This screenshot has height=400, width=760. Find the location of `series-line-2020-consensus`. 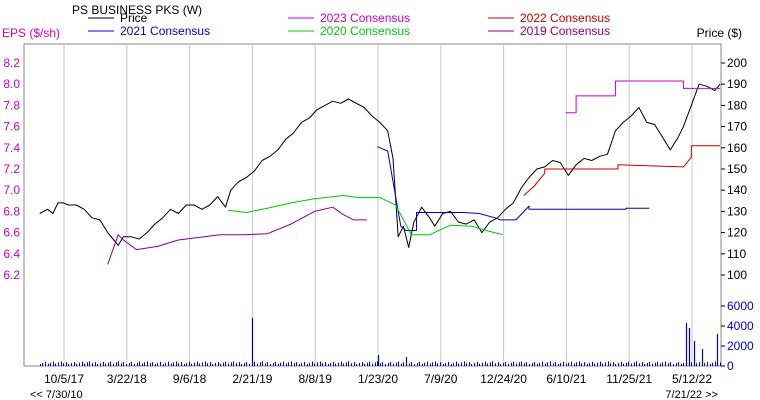

series-line-2020-consensus is located at coordinates (366, 215).